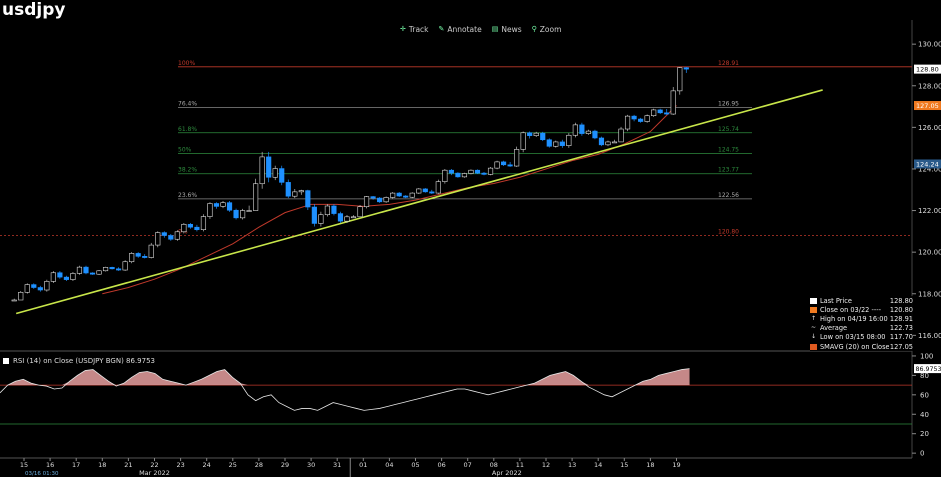  I want to click on price-badge, so click(927, 164).